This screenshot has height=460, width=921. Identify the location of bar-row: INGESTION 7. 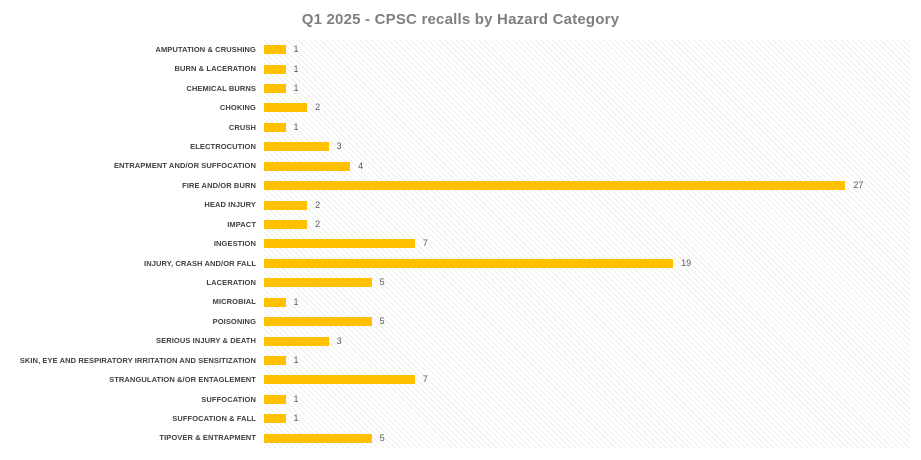
(460, 243).